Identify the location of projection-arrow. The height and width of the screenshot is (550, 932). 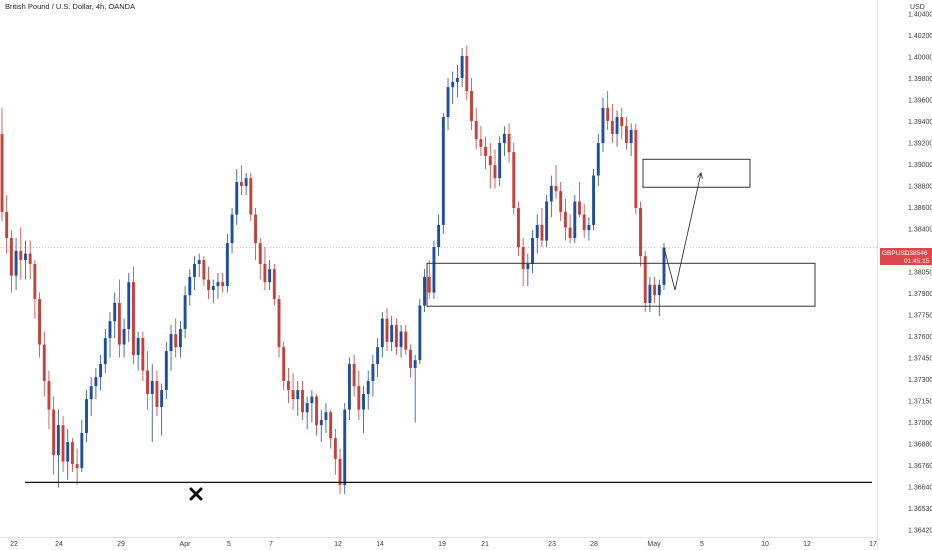
(683, 231).